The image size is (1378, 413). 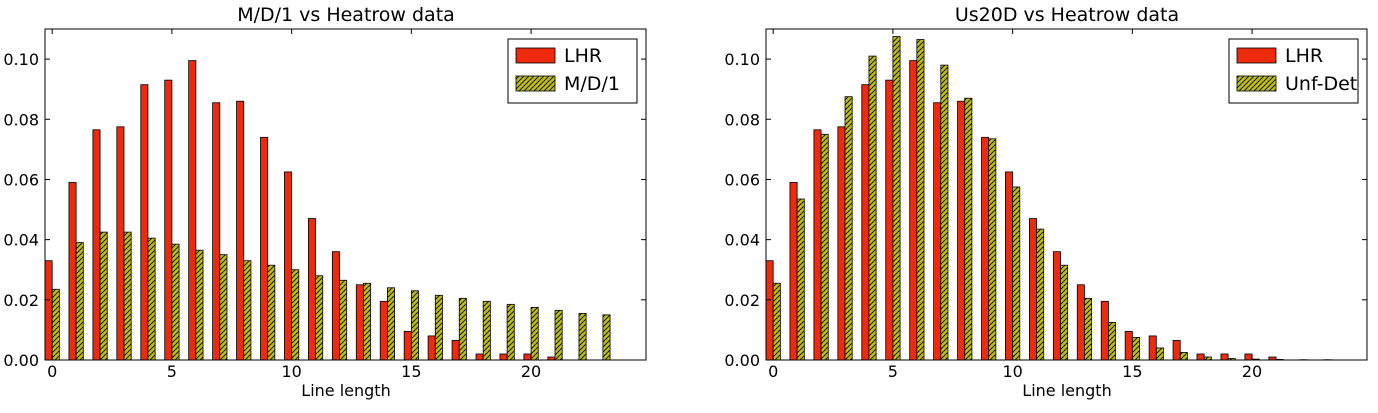 What do you see at coordinates (742, 59) in the screenshot?
I see `y-tick-label: 0.10` at bounding box center [742, 59].